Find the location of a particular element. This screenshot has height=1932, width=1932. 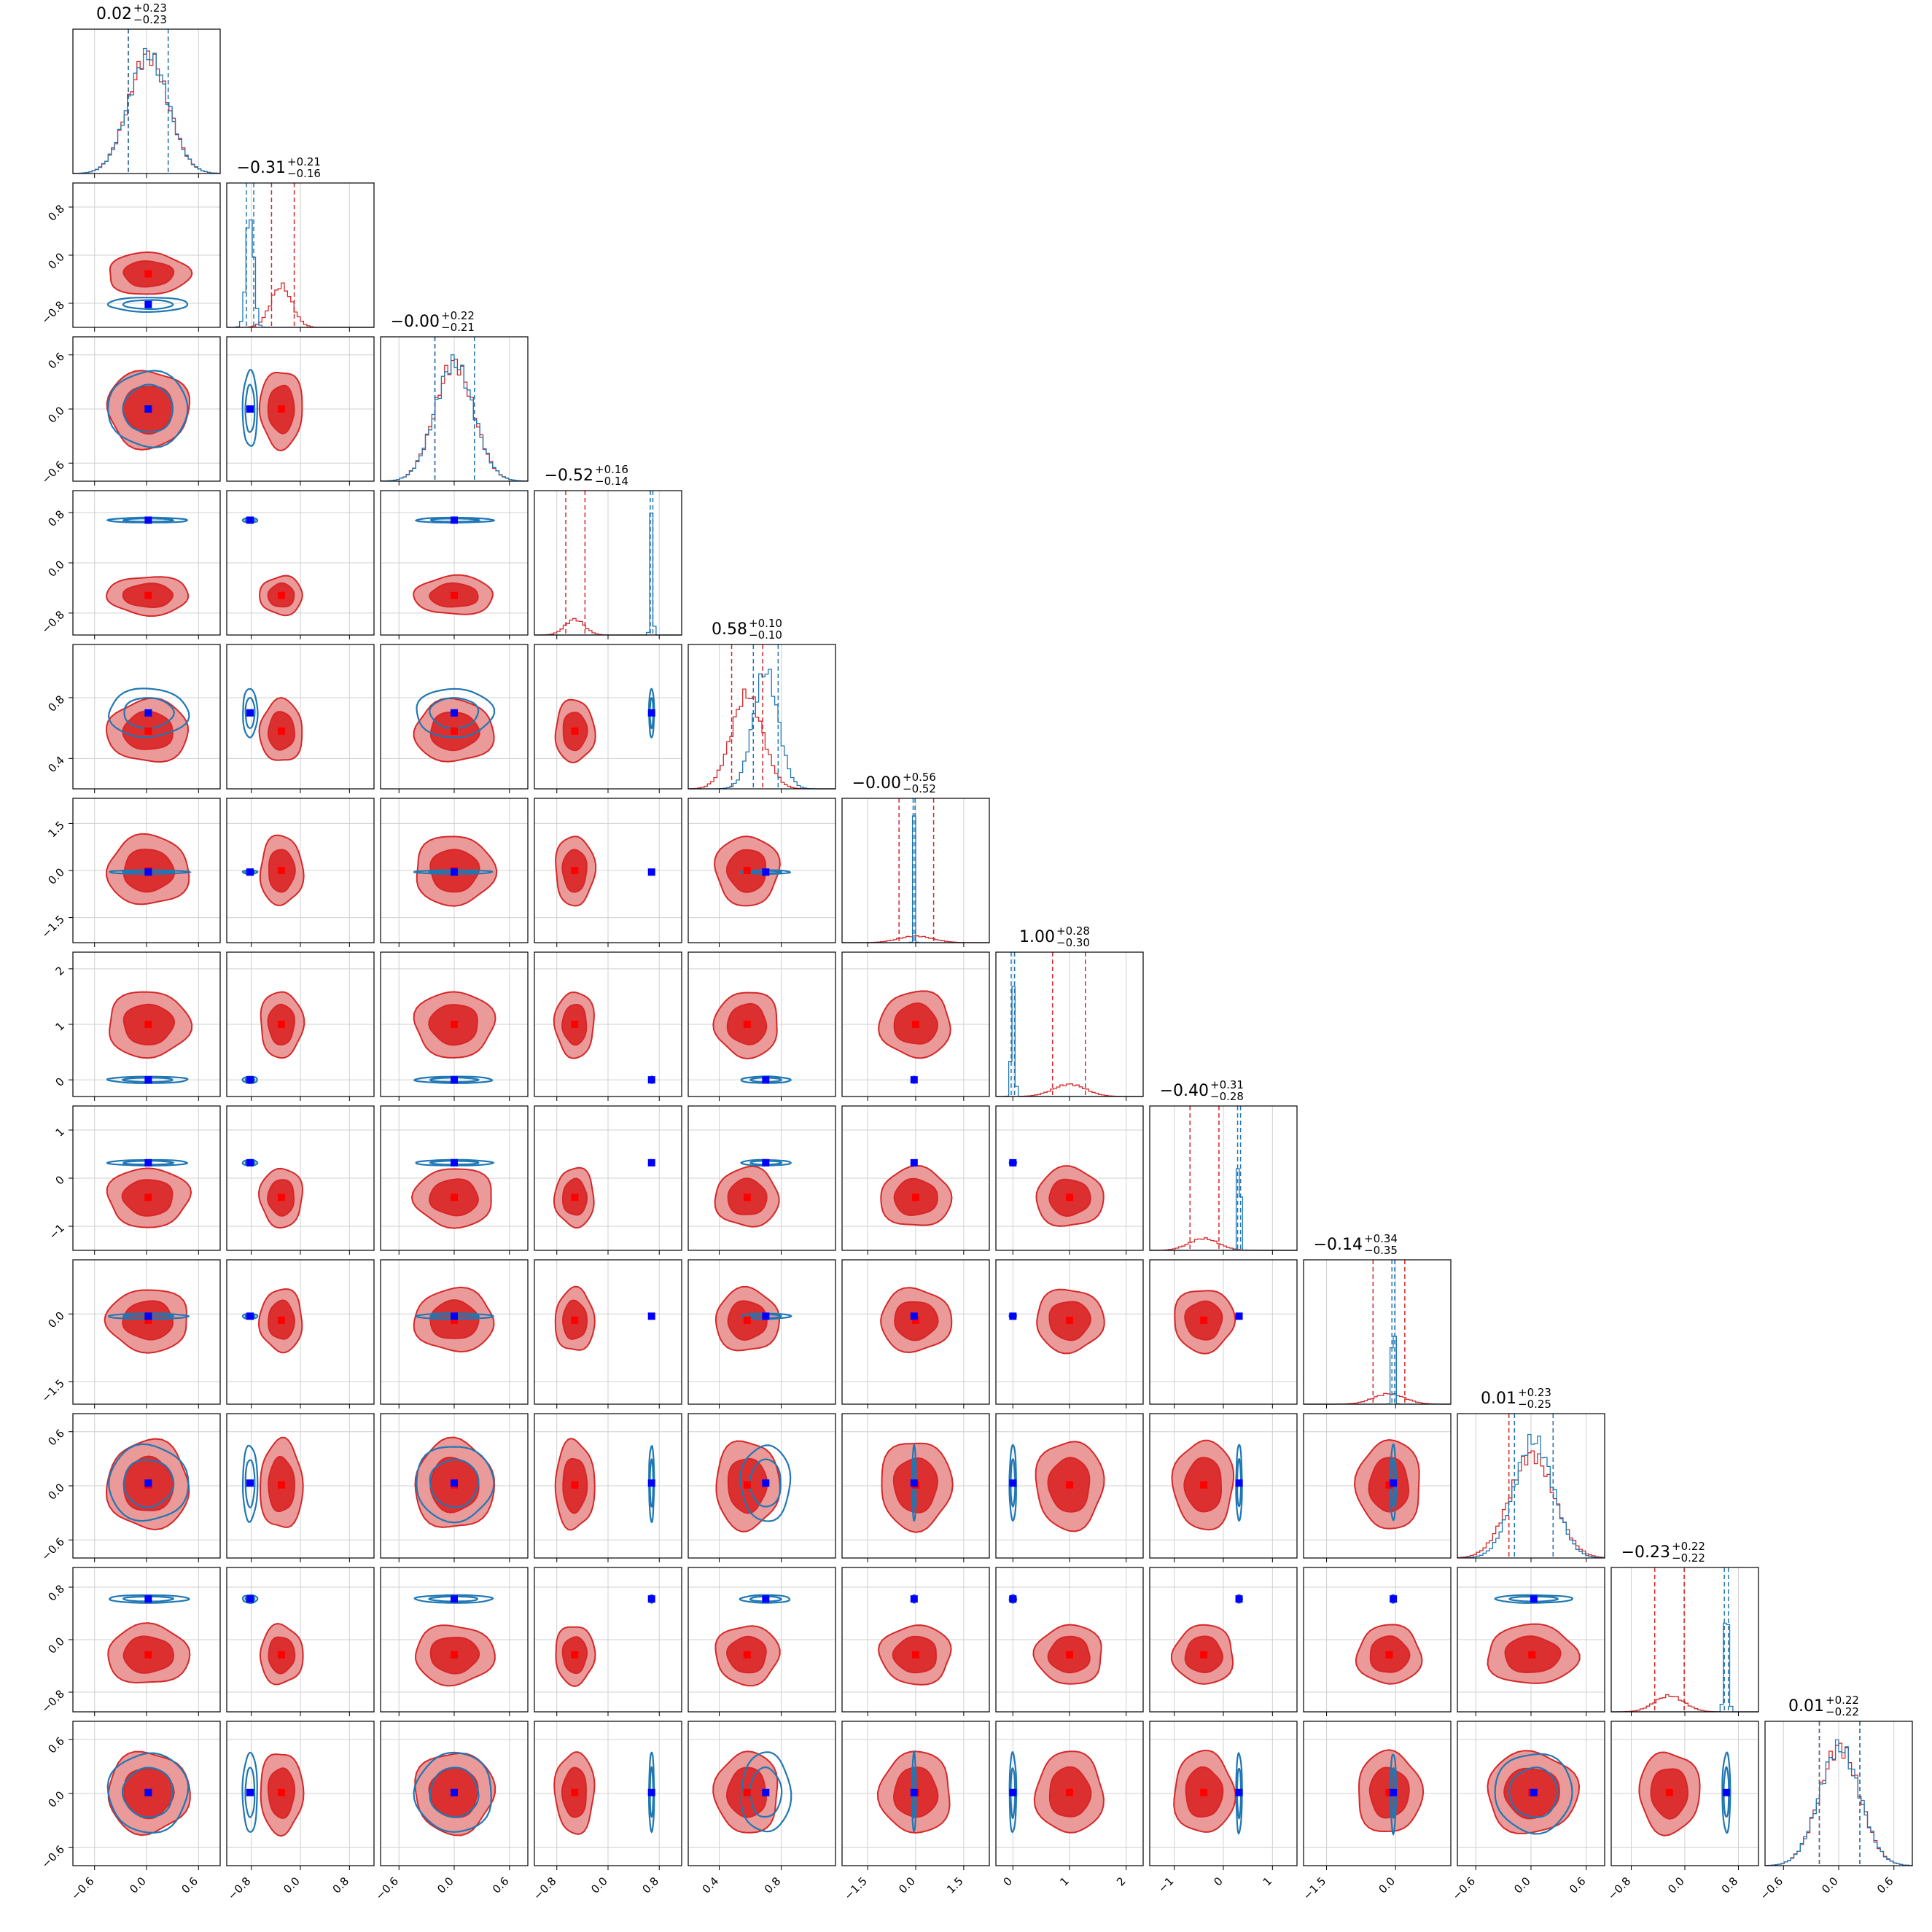

x-tick-label: −0.6 is located at coordinates (82, 1888).